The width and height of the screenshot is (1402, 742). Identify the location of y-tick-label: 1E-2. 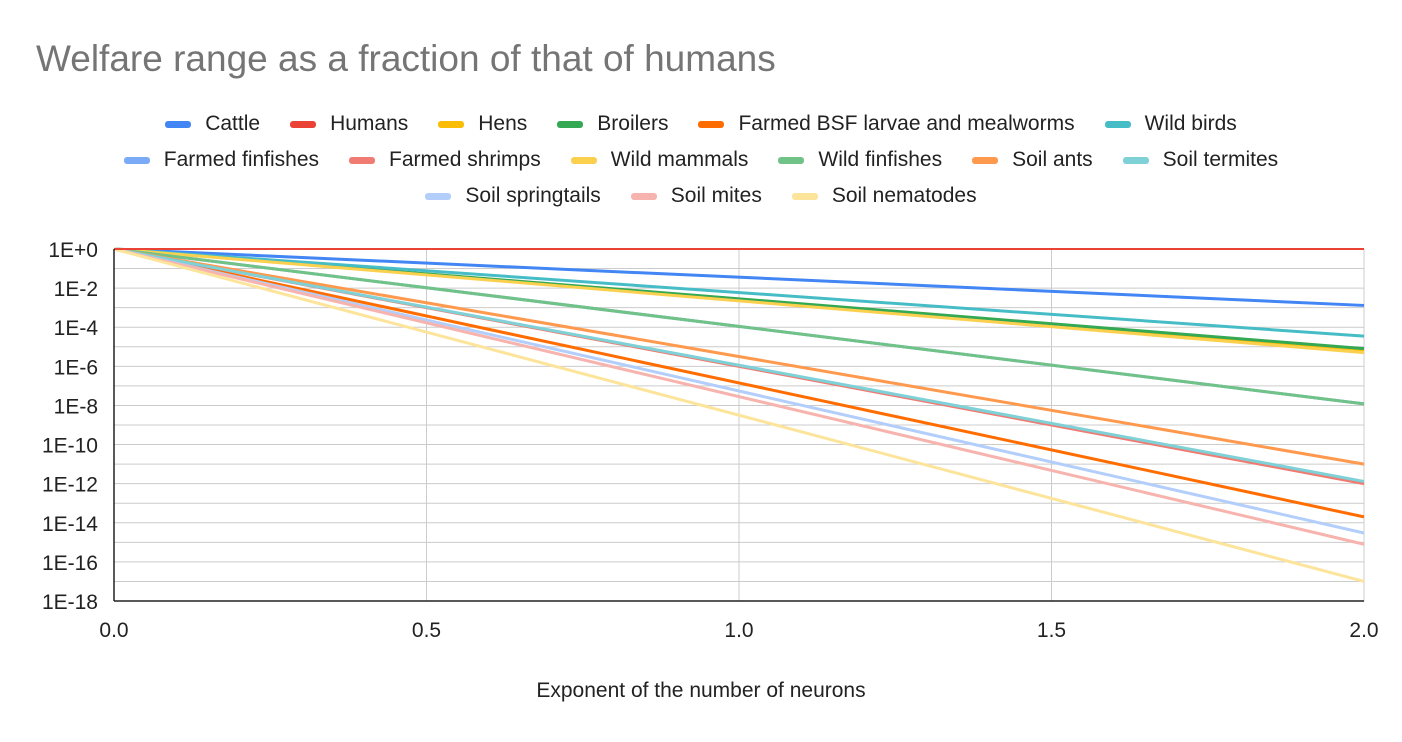
(76, 289).